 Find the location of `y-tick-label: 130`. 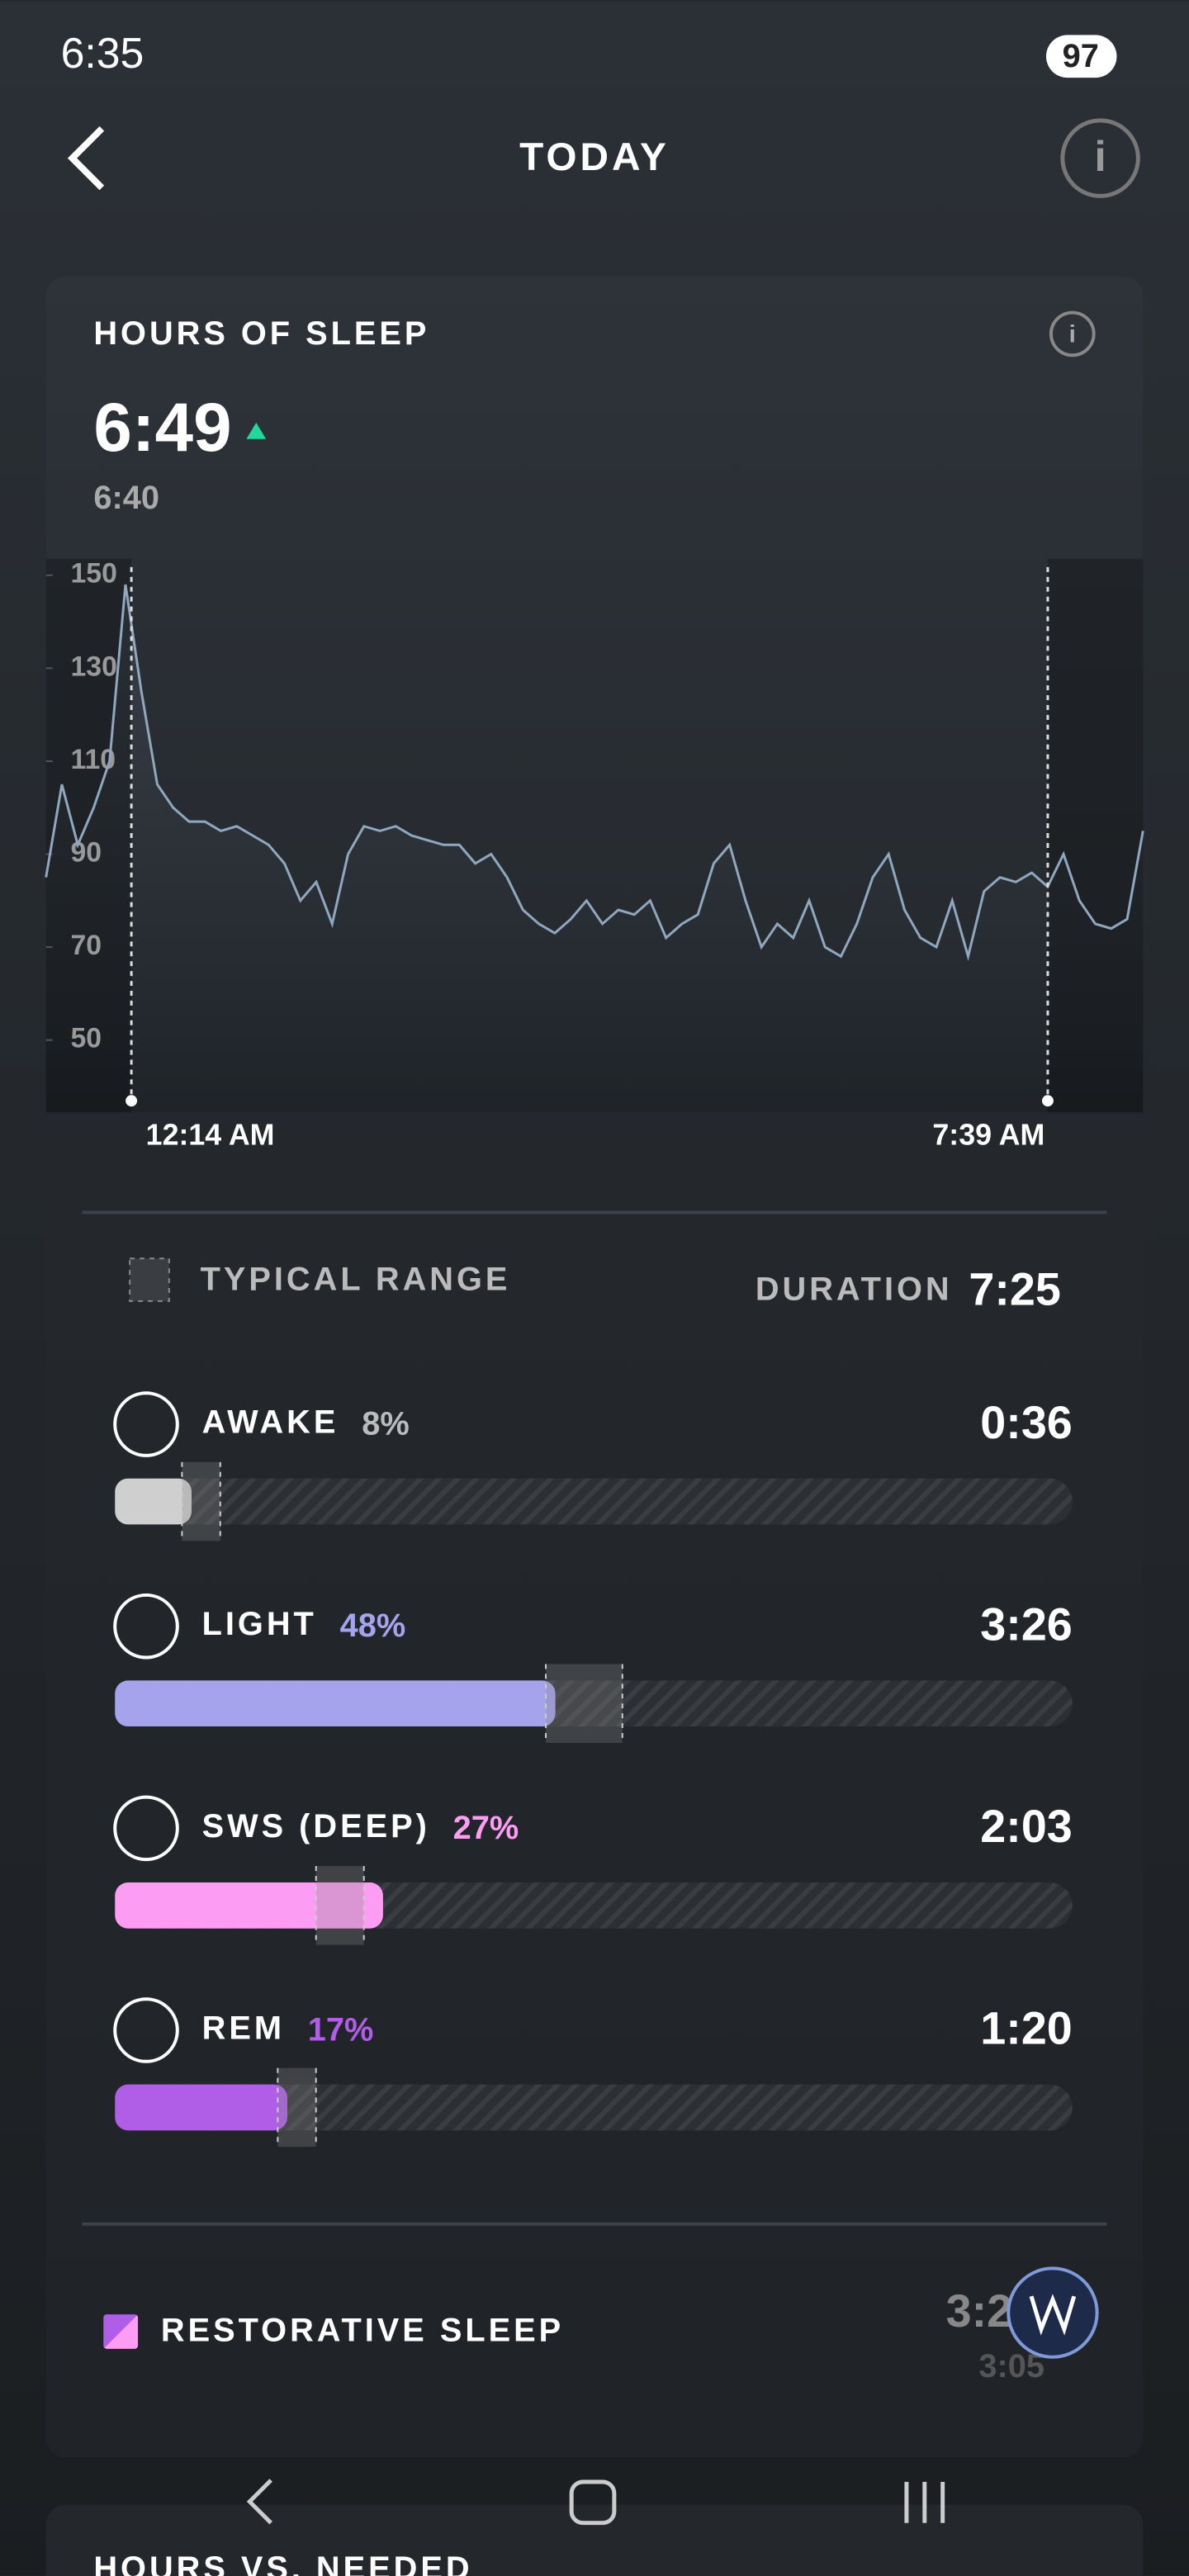

y-tick-label: 130 is located at coordinates (94, 666).